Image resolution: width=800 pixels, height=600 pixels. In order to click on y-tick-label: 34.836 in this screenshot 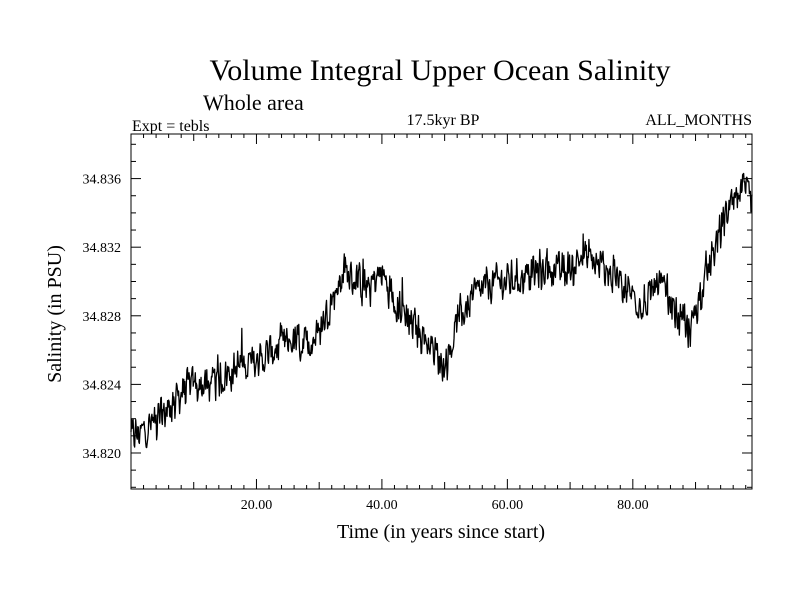, I will do `click(102, 180)`.